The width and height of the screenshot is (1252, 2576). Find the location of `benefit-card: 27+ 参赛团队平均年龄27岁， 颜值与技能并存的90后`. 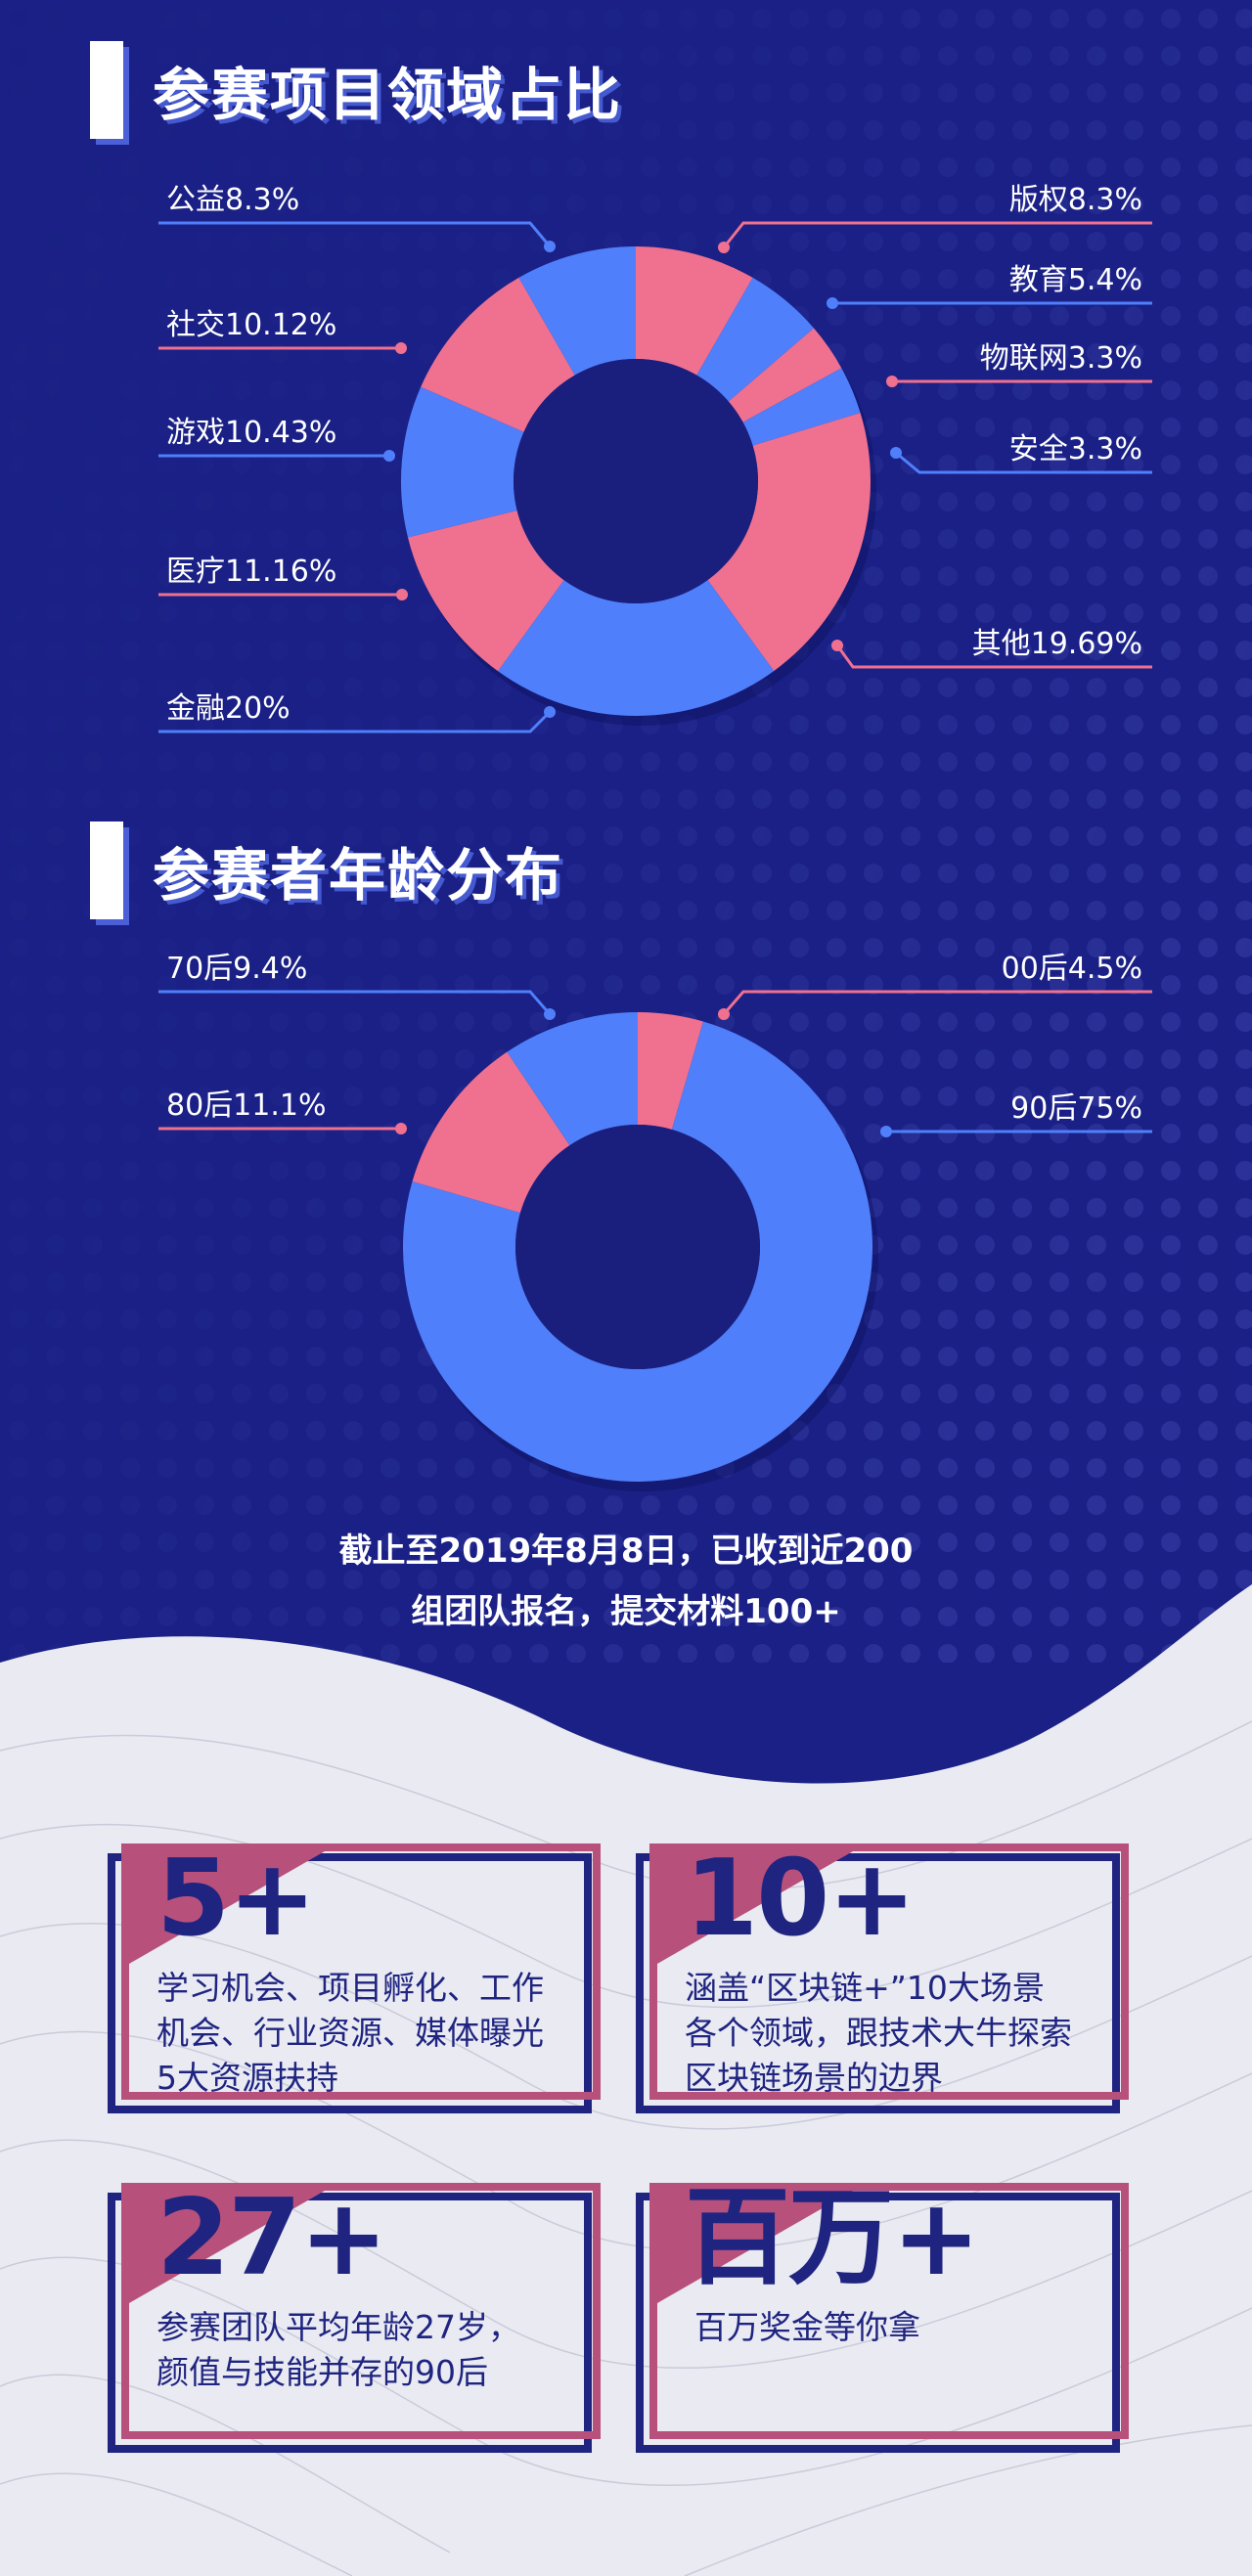

benefit-card: 27+ 参赛团队平均年龄27岁， 颜值与技能并存的90后 is located at coordinates (354, 2315).